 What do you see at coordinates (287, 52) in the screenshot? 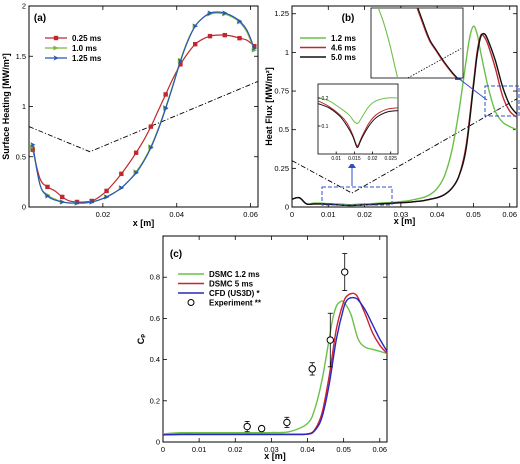
I see `y-tick-label-b: 1` at bounding box center [287, 52].